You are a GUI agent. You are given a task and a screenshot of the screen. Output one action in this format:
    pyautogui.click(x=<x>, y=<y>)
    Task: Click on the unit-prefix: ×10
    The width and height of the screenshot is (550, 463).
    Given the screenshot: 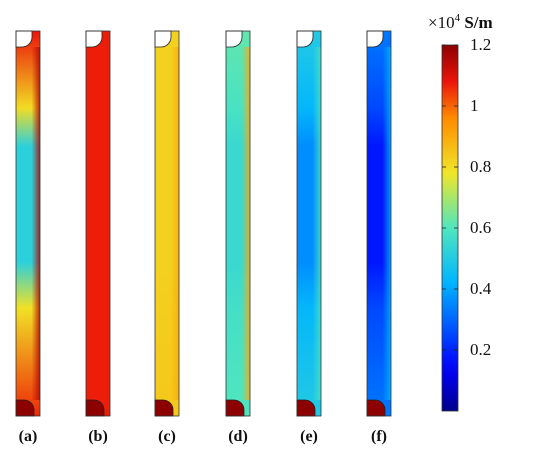 What is the action you would take?
    pyautogui.click(x=441, y=22)
    